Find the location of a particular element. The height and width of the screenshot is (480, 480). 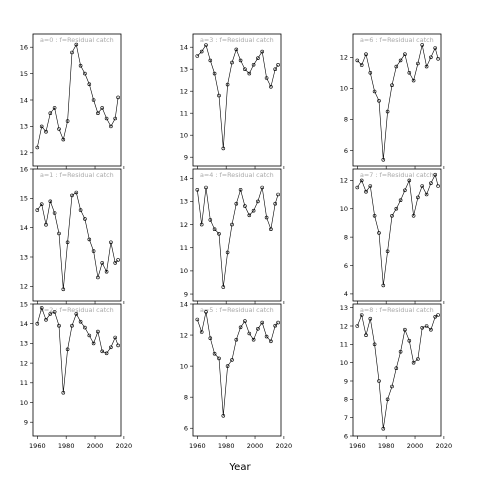

y-tick-label: 7 is located at coordinates (346, 418).